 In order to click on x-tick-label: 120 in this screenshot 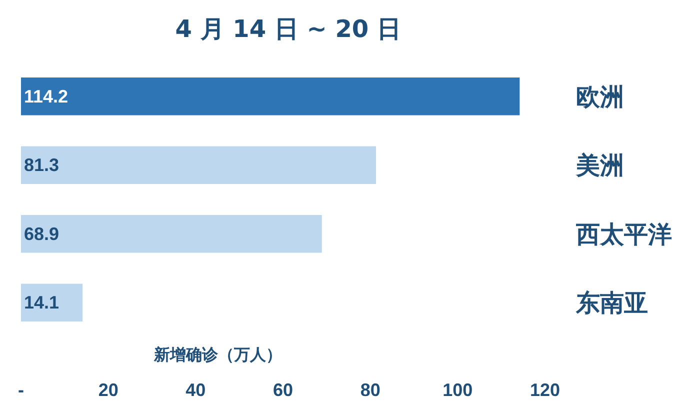, I will do `click(545, 390)`.